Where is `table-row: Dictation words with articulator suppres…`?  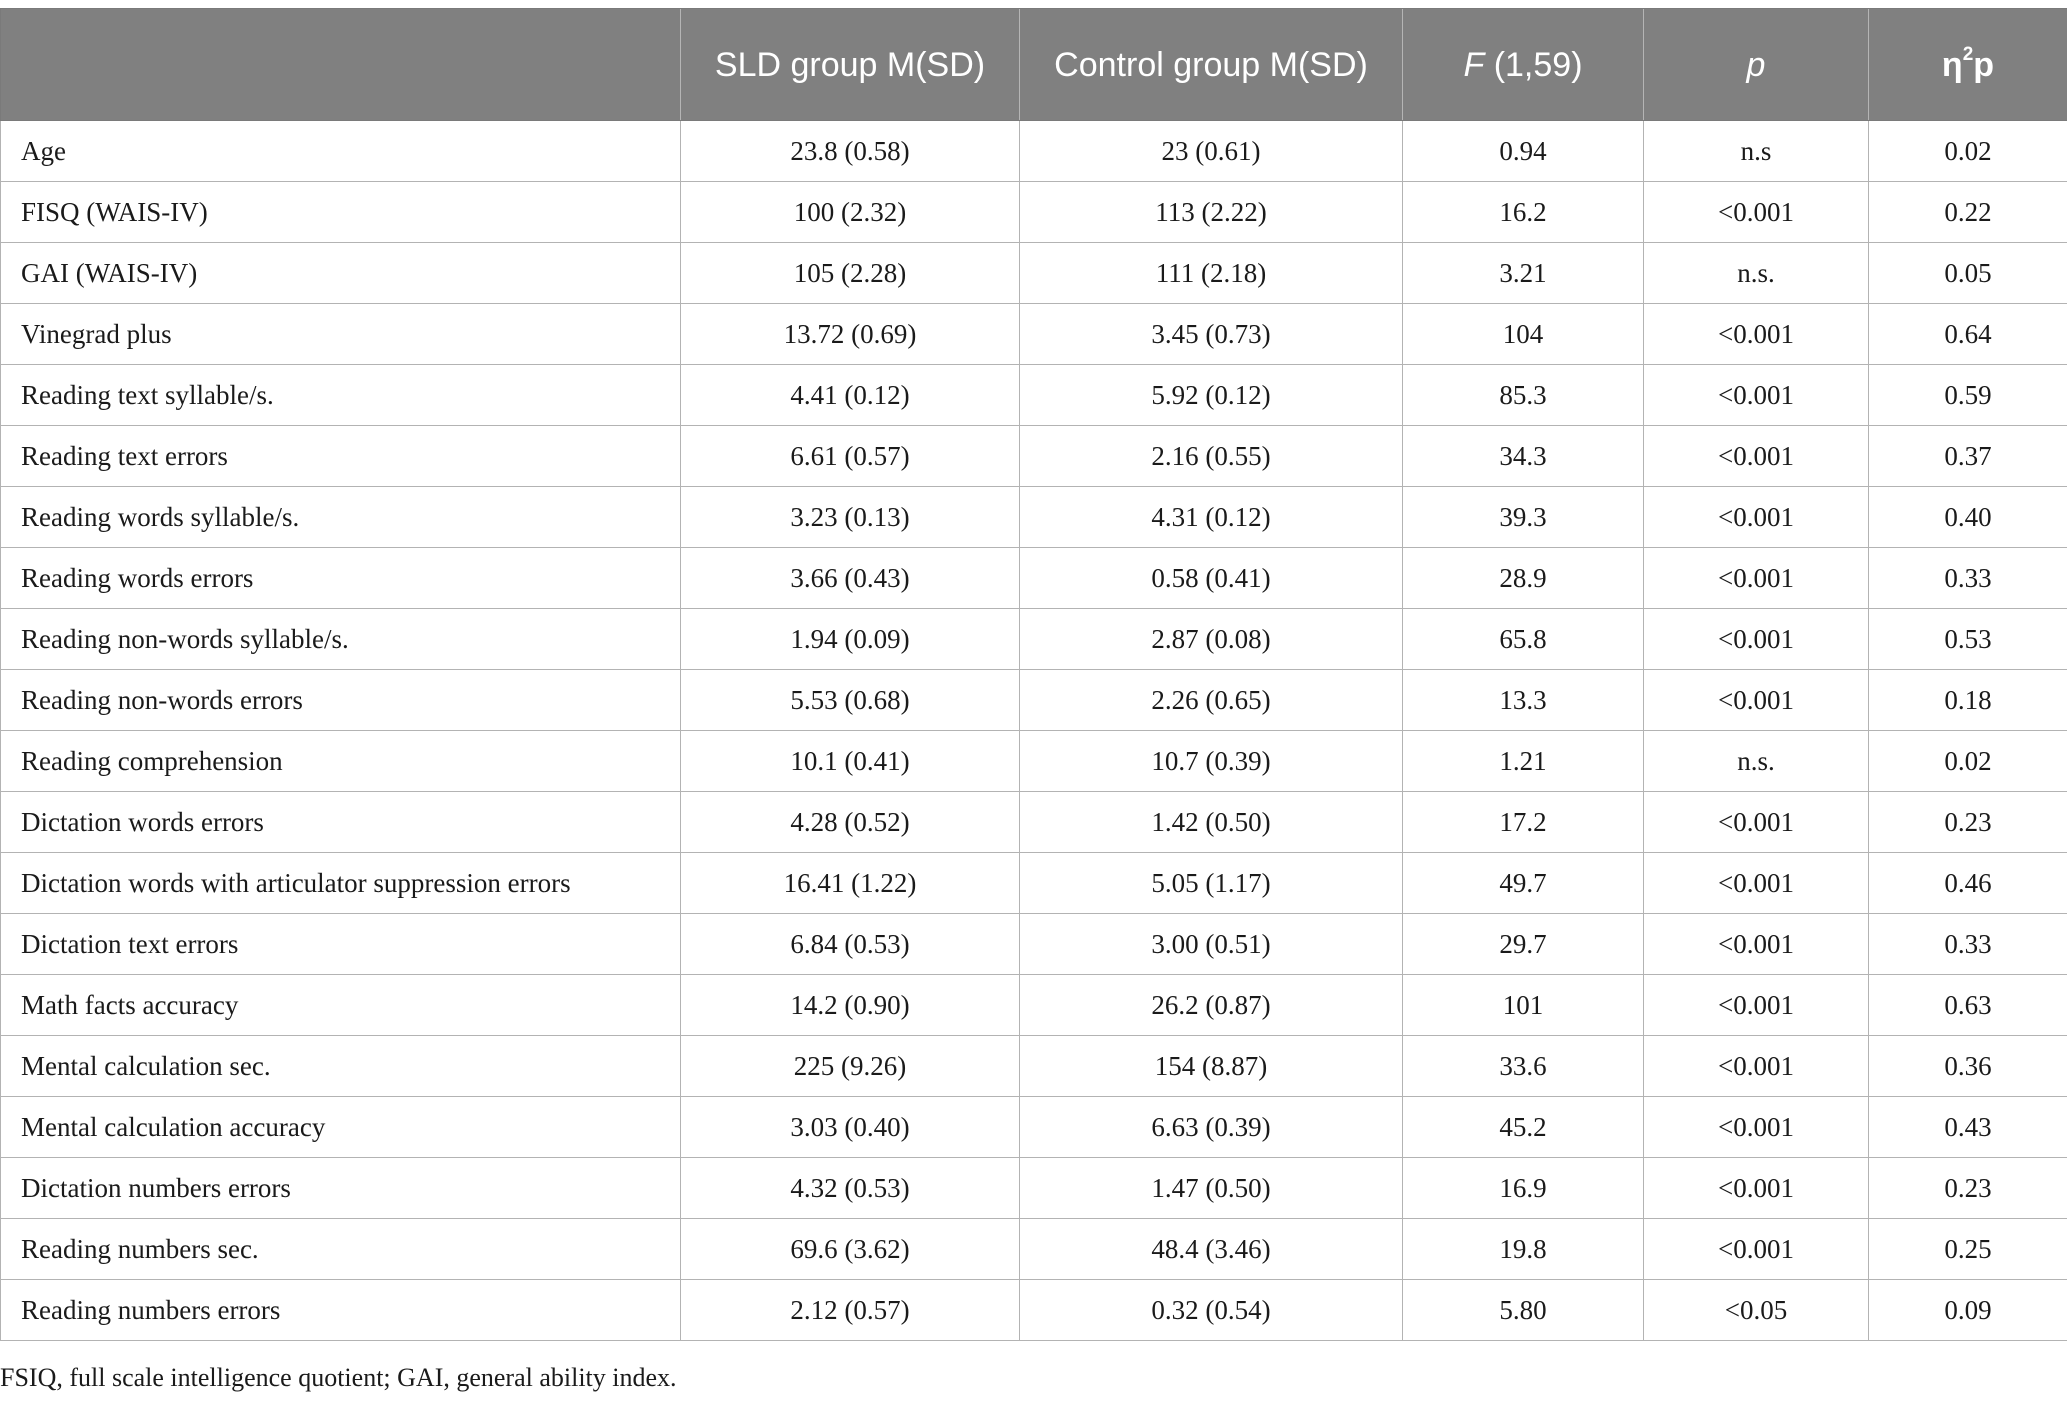 table-row: Dictation words with articulator suppres… is located at coordinates (1033, 883).